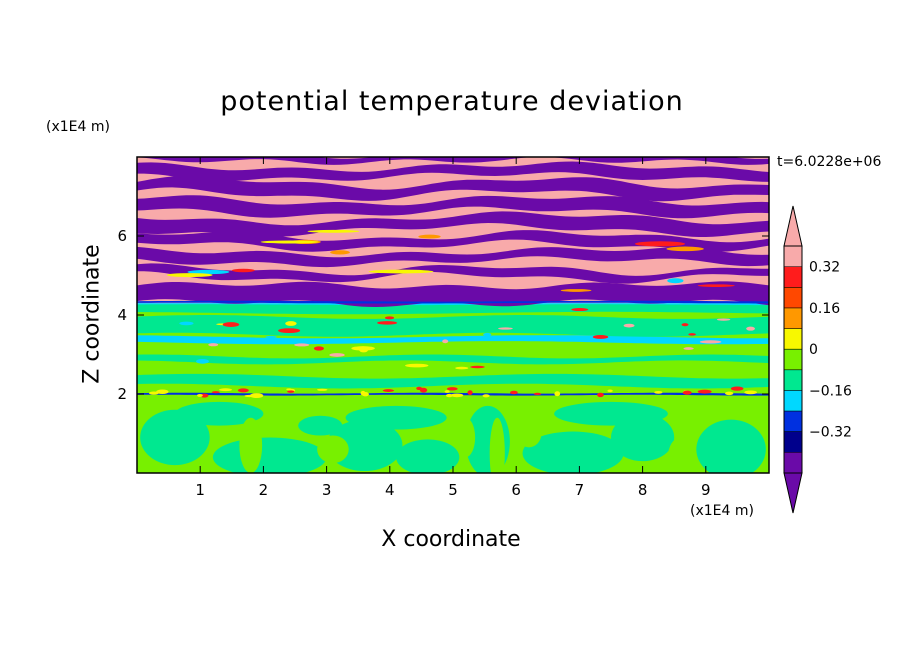 Image resolution: width=904 pixels, height=654 pixels. Describe the element at coordinates (824, 309) in the screenshot. I see `colorbar-label-1: 0.16` at that location.